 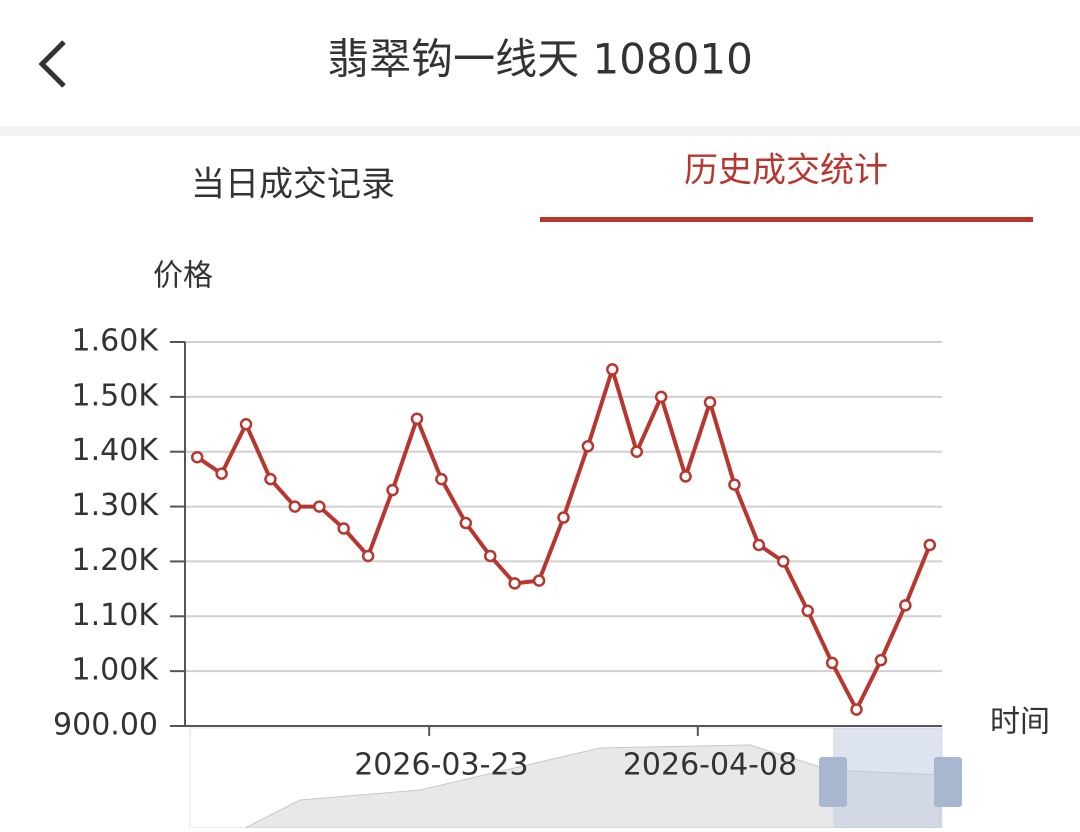 I want to click on zoom-window, so click(x=887, y=778).